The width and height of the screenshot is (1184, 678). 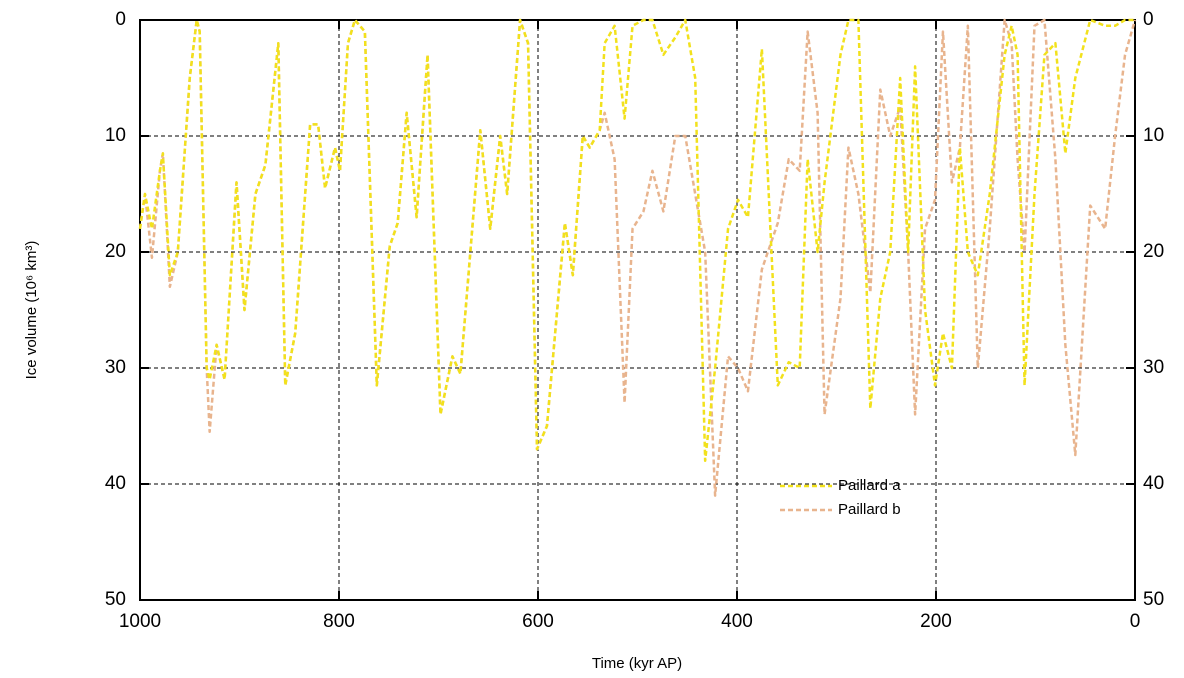 I want to click on y-tick-label: 30, so click(x=115, y=367).